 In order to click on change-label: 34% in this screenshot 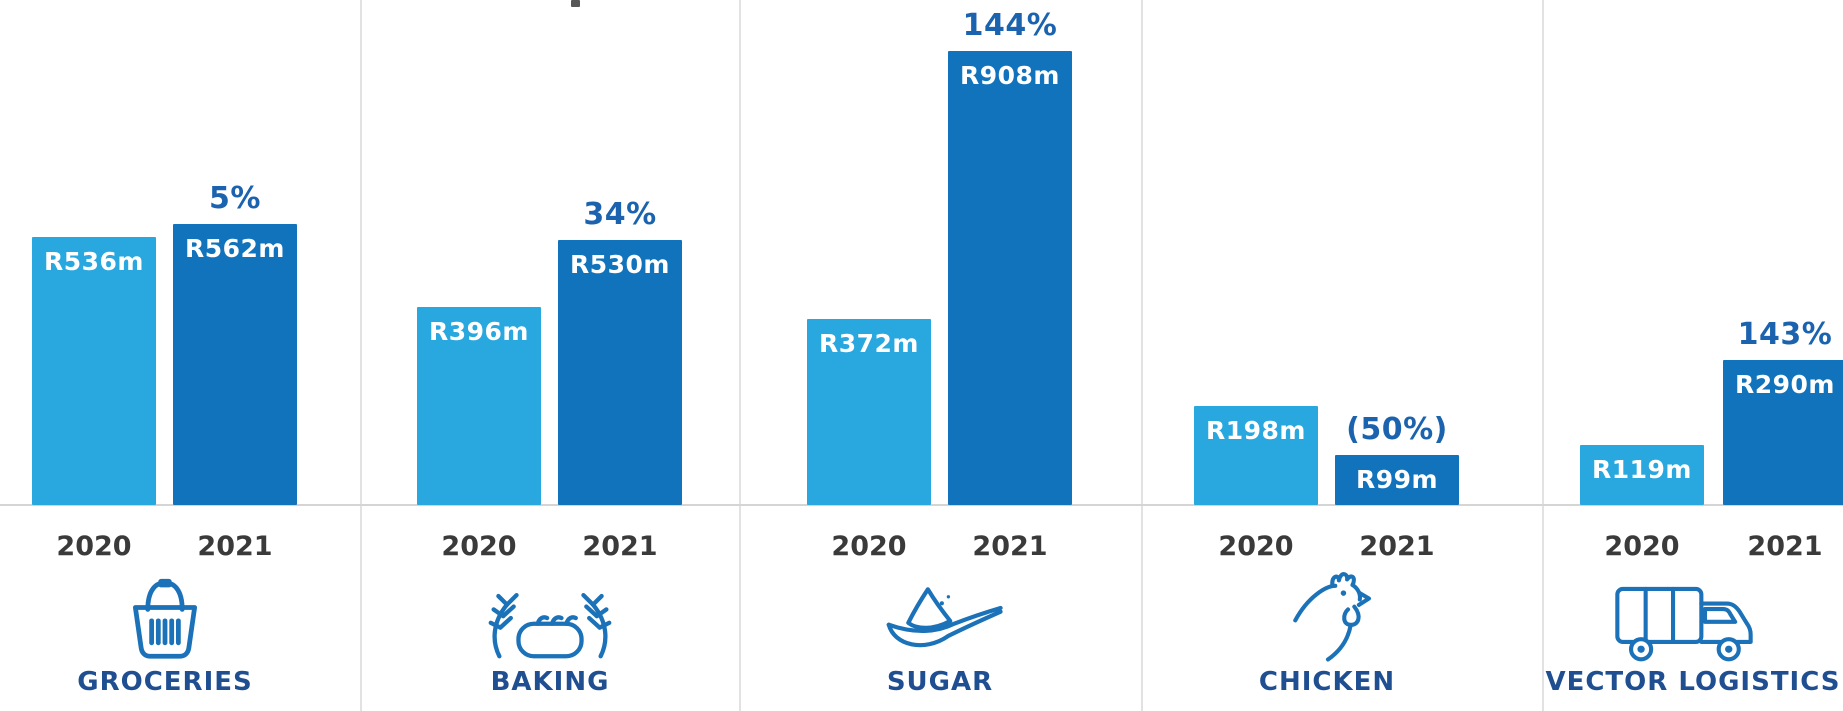, I will do `click(620, 214)`.